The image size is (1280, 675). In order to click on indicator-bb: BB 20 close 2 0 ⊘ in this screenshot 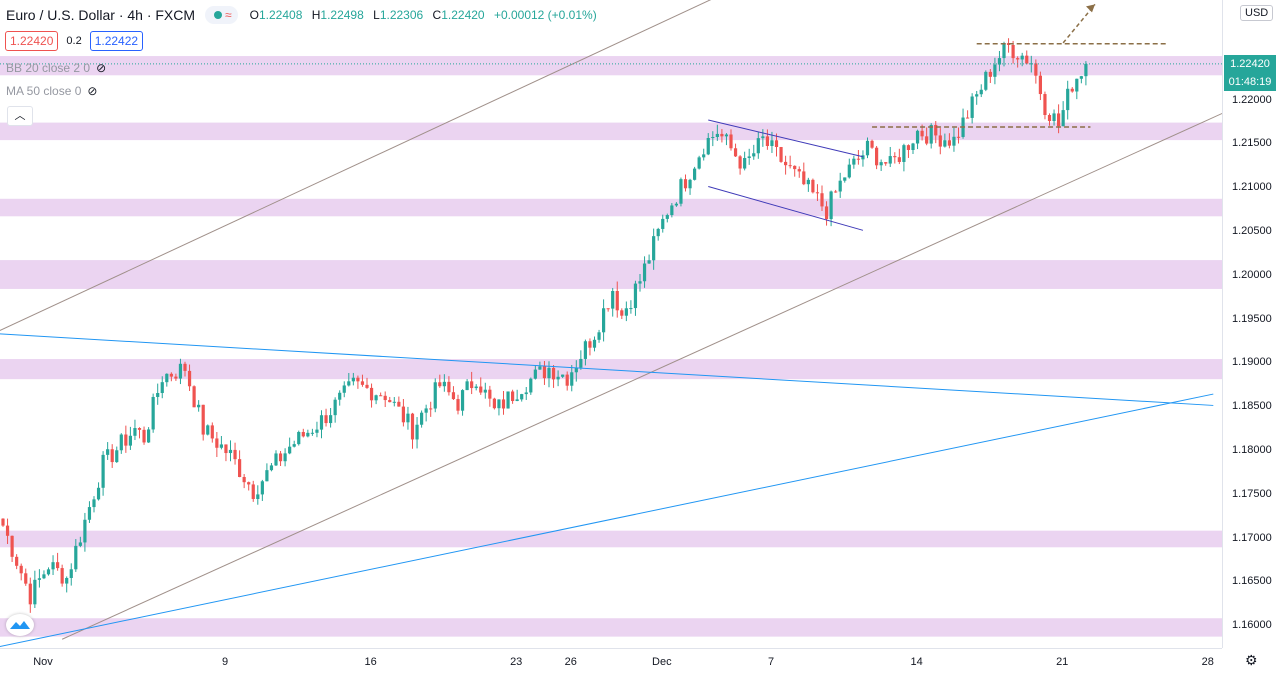, I will do `click(56, 68)`.